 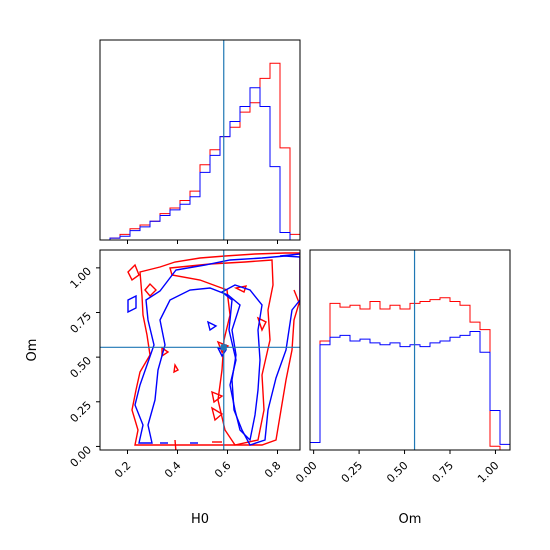 I want to click on hist-om-red-step, so click(x=409, y=374).